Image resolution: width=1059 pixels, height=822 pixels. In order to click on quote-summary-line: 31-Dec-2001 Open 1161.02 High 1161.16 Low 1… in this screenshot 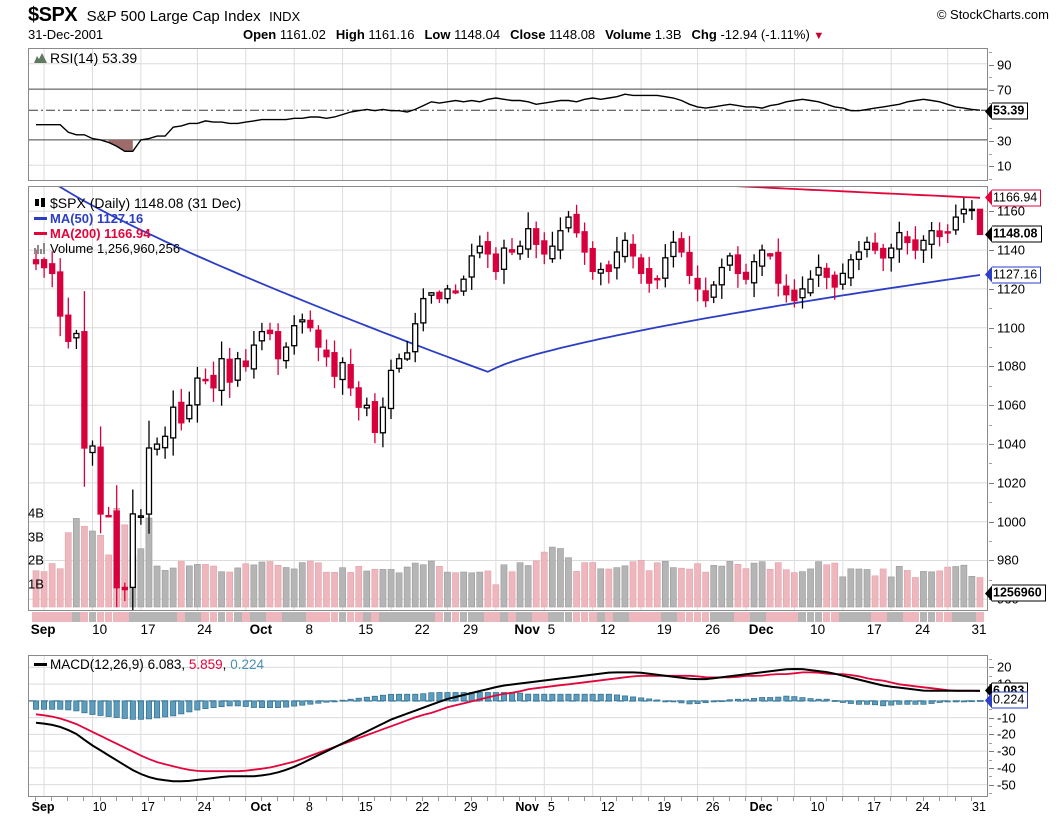, I will do `click(533, 34)`.